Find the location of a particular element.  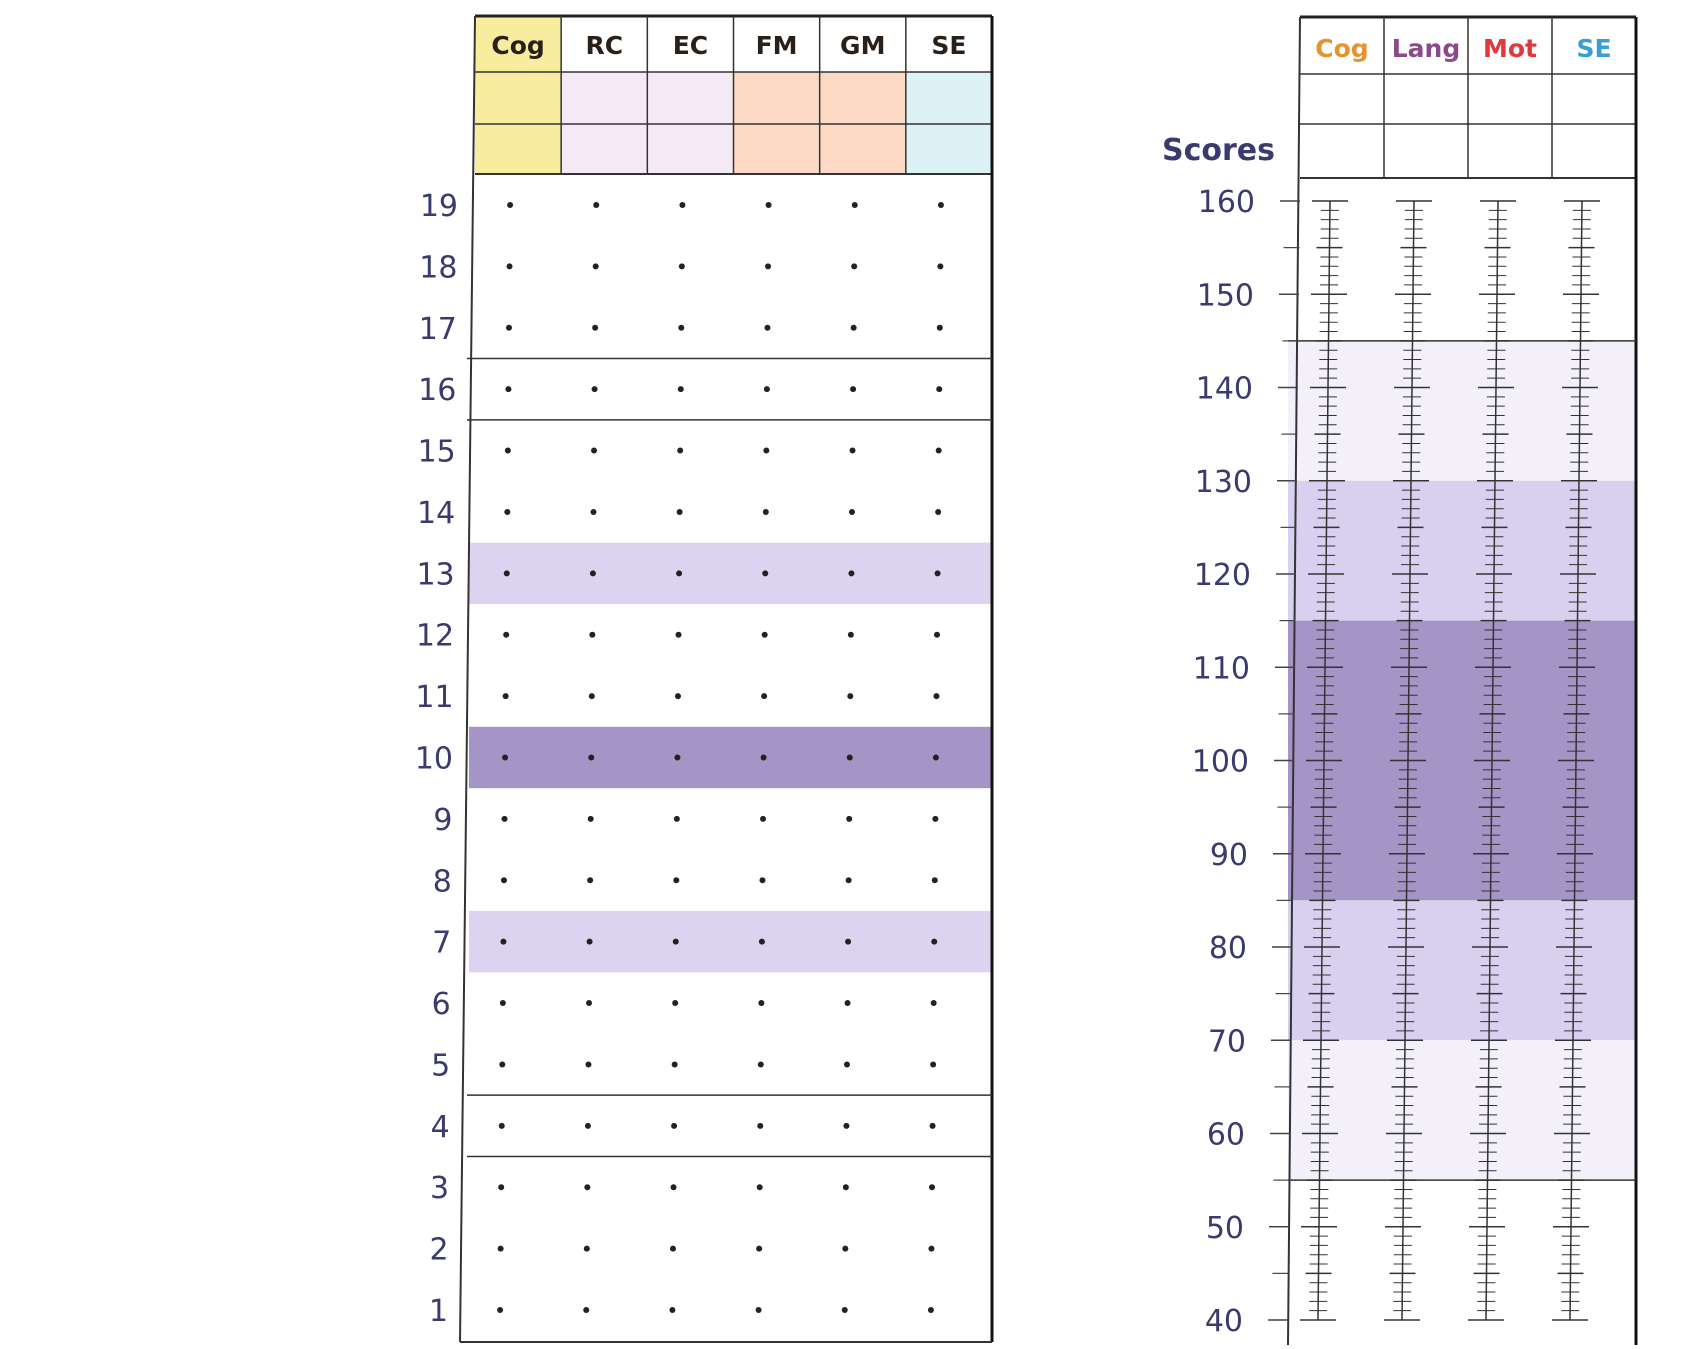

y-tick-label: 8 is located at coordinates (442, 881).